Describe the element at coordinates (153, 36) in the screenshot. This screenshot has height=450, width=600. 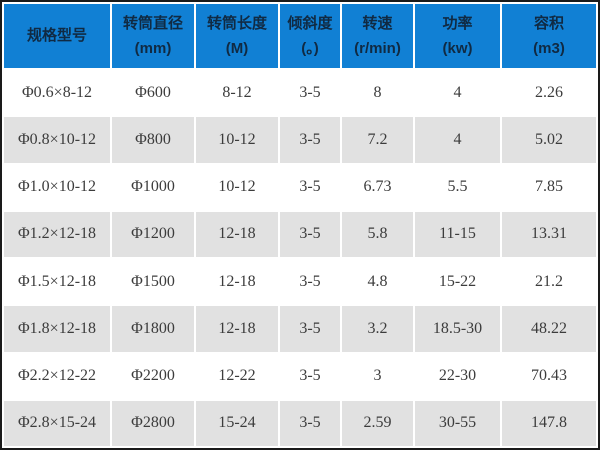
I see `header-drum-diameter: 转筒直径 (mm)` at that location.